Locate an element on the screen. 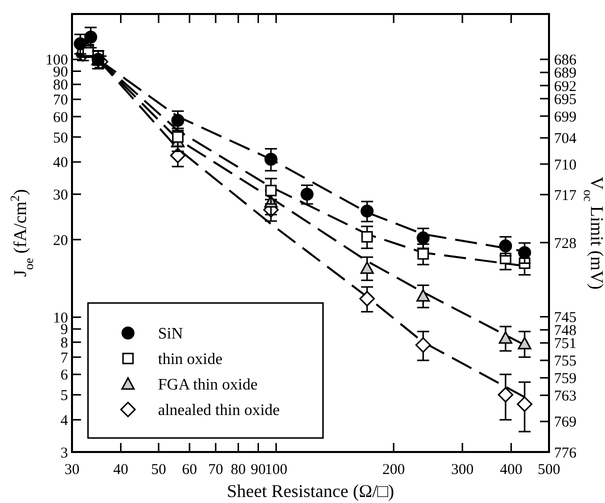  y2-tick-label: 759 is located at coordinates (565, 379).